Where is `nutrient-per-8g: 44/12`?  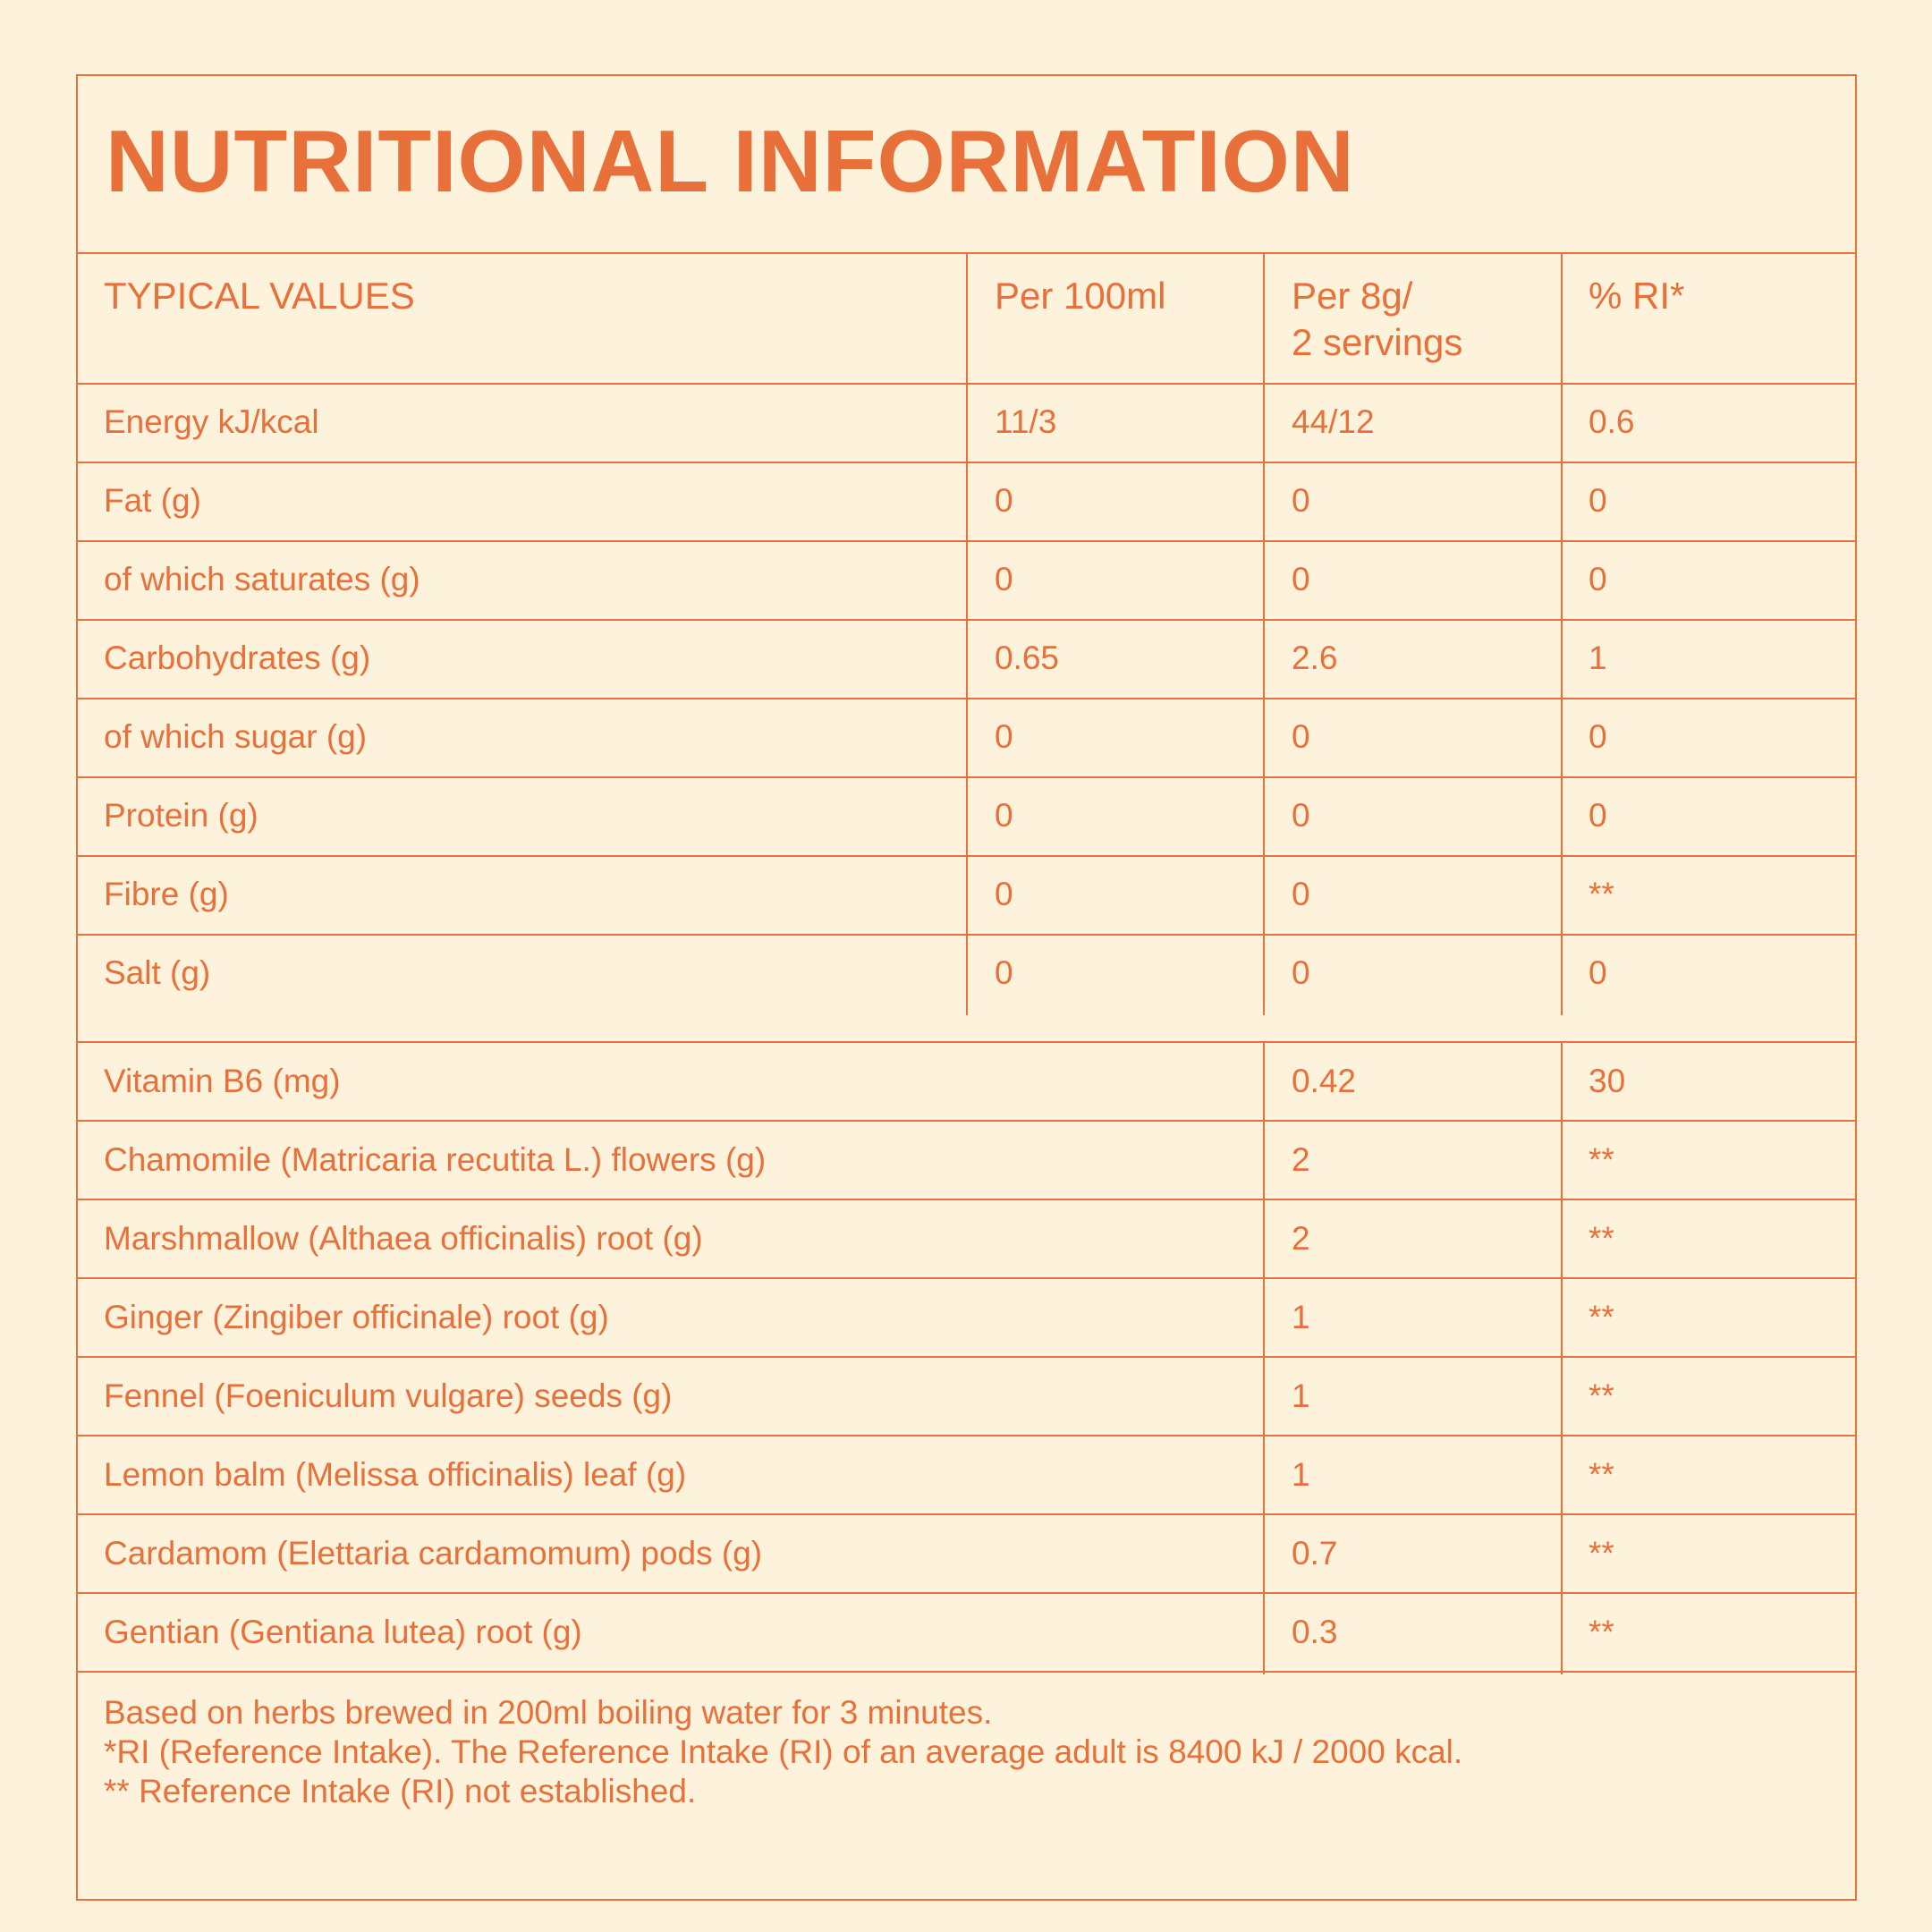
nutrient-per-8g: 44/12 is located at coordinates (1333, 421).